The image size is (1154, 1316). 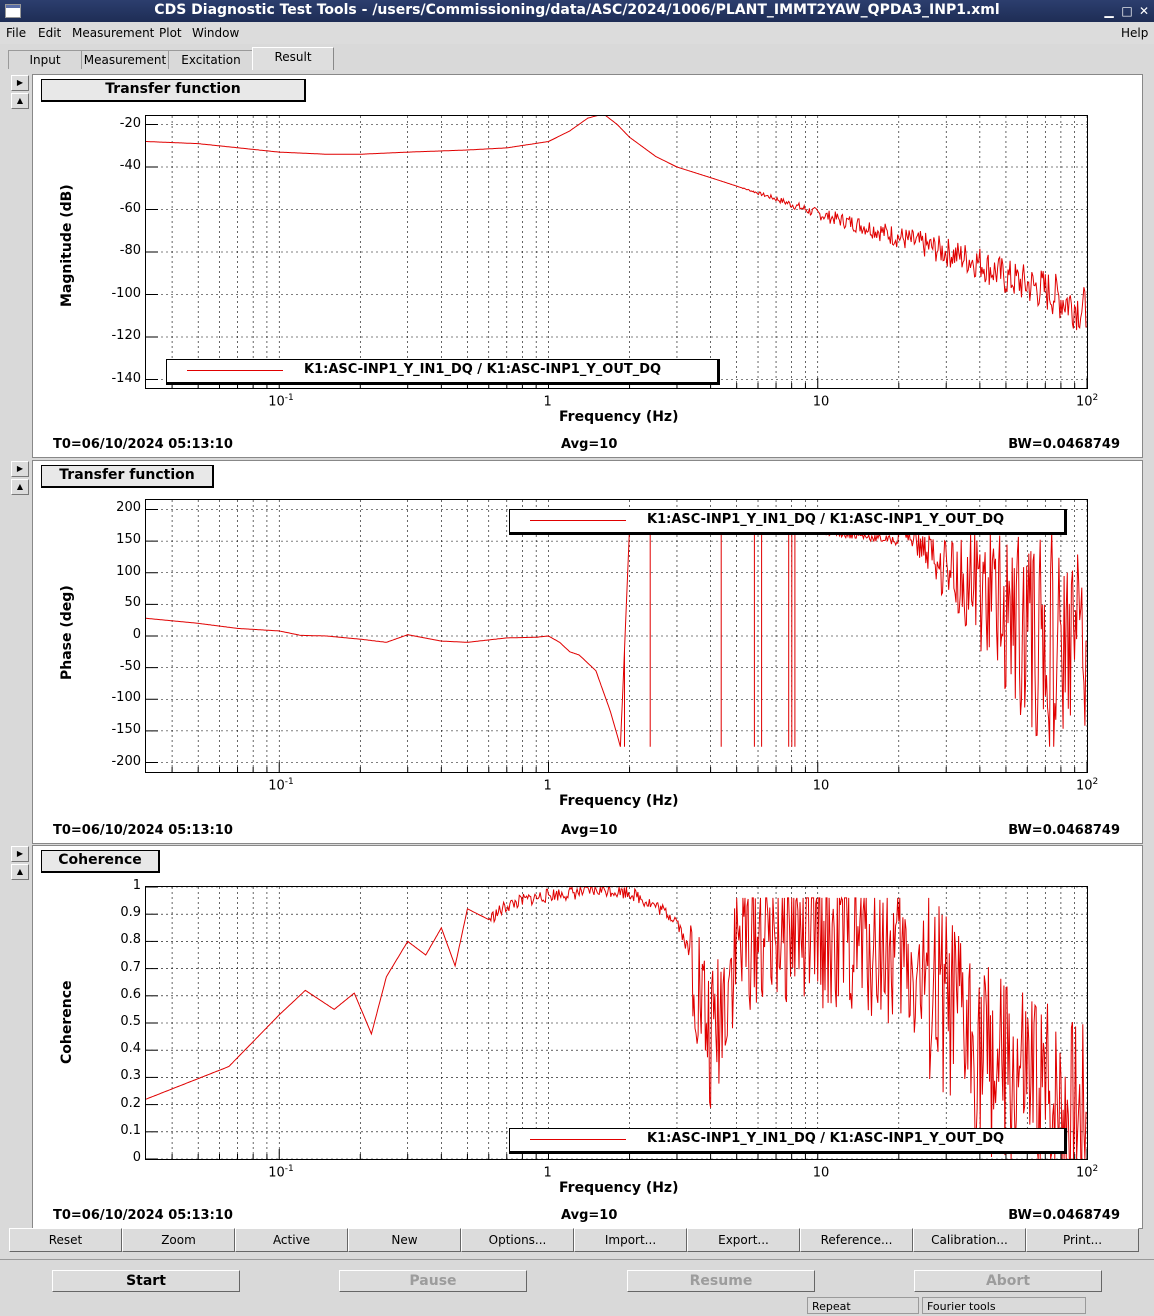 I want to click on abort-button: Abort, so click(x=1008, y=1281).